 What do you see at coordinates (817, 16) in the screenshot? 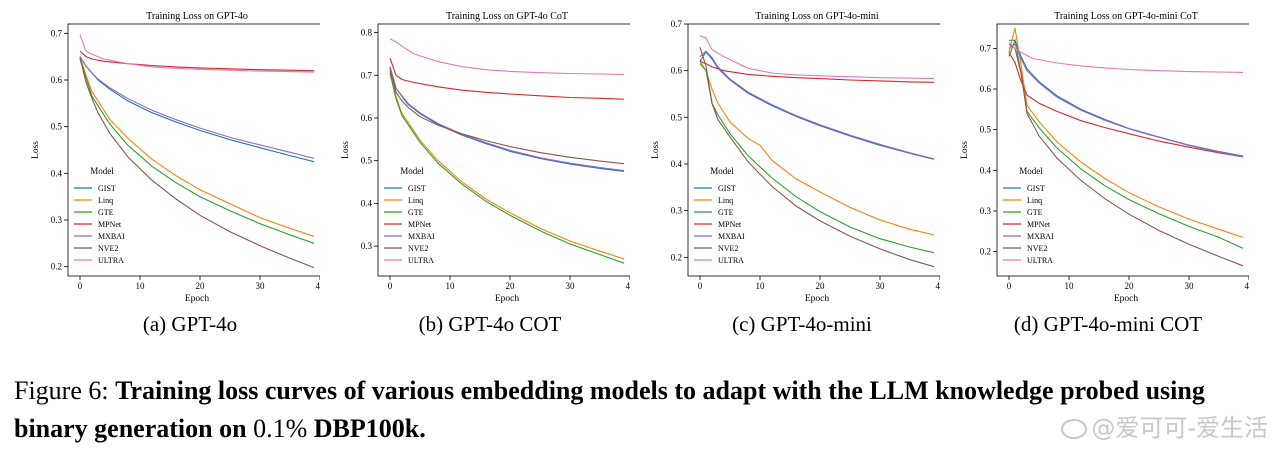
I see `chart-title: Training Loss on GPT-4o-mini` at bounding box center [817, 16].